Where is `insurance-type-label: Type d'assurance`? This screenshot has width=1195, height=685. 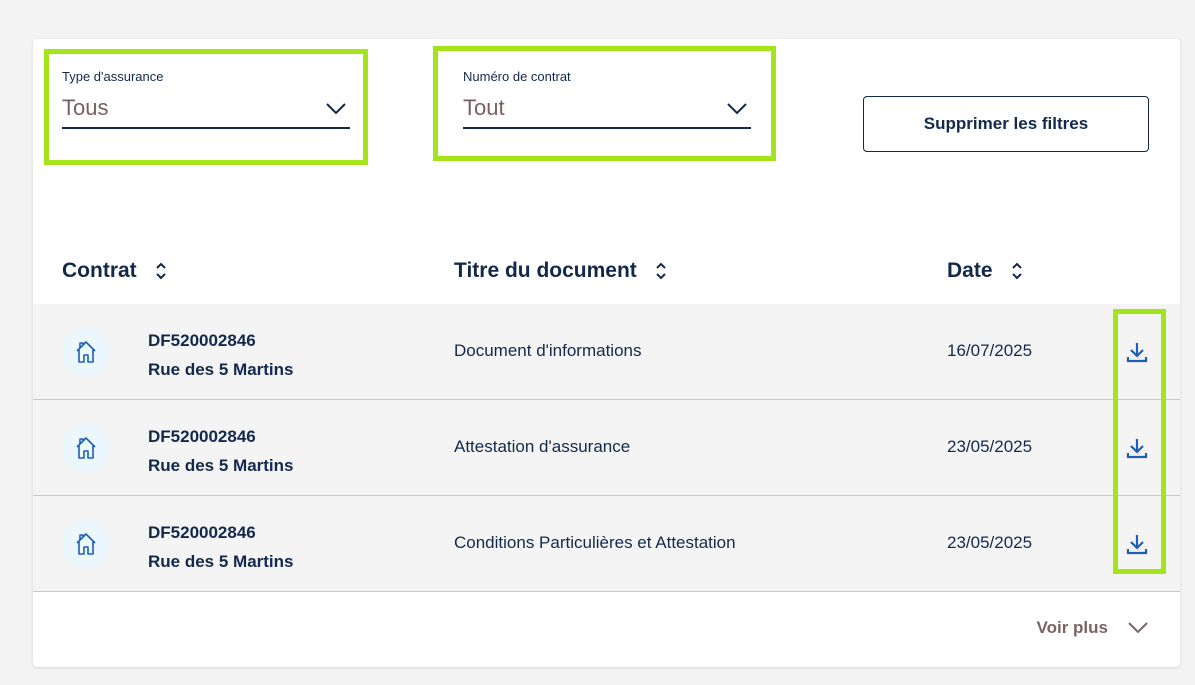
insurance-type-label: Type d'assurance is located at coordinates (113, 76).